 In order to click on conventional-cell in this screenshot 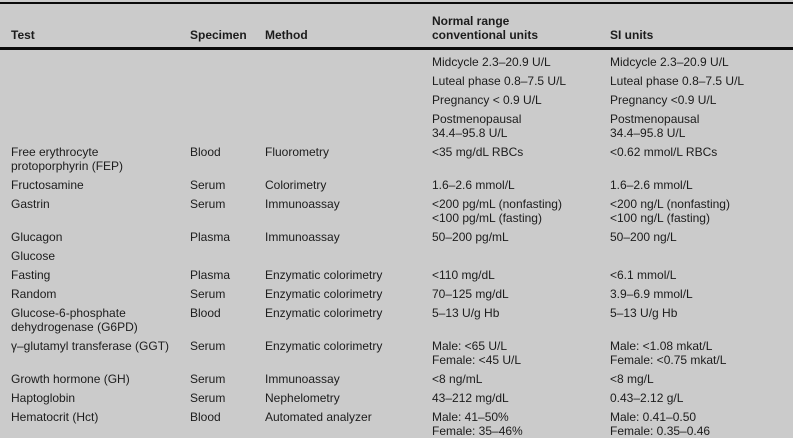, I will do `click(521, 253)`.